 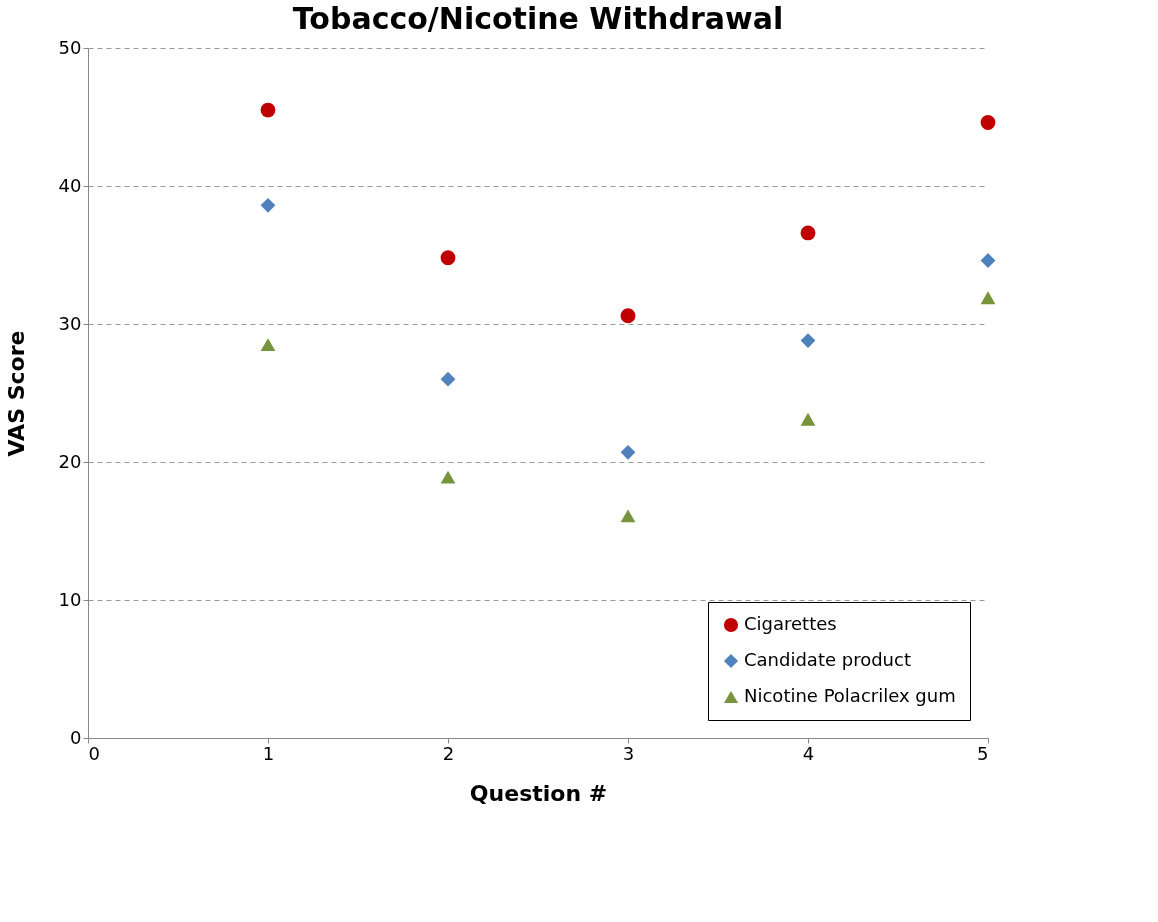 What do you see at coordinates (268, 753) in the screenshot?
I see `x-tick-label: 1` at bounding box center [268, 753].